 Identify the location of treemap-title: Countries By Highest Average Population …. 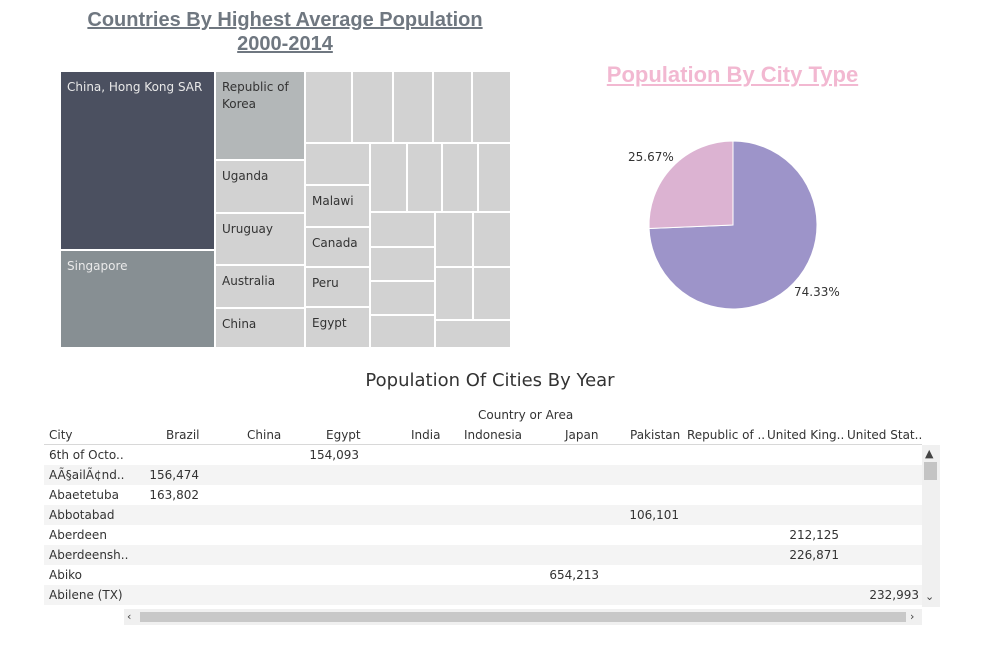
(285, 32).